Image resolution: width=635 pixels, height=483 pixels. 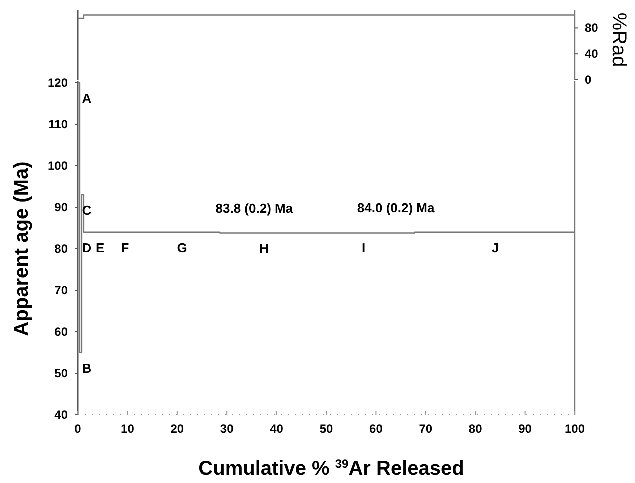 What do you see at coordinates (182, 248) in the screenshot?
I see `annotation: G` at bounding box center [182, 248].